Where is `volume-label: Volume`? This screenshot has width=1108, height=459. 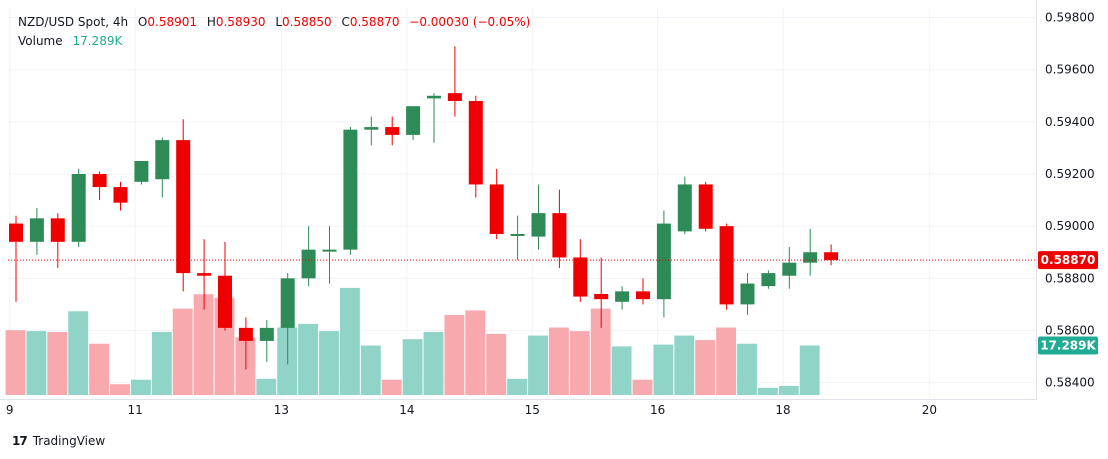 volume-label: Volume is located at coordinates (40, 41).